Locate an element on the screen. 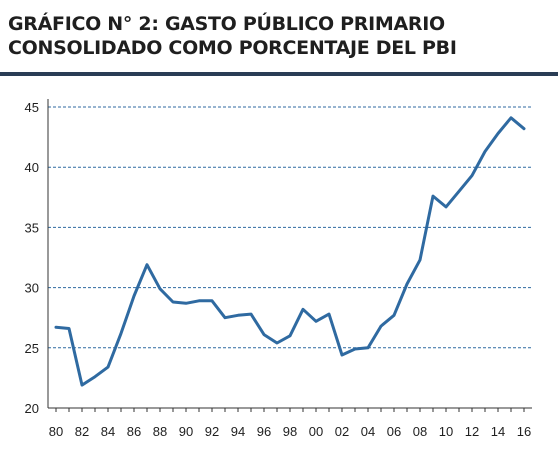 The width and height of the screenshot is (558, 459). x-tick-label-90: 90 is located at coordinates (186, 431).